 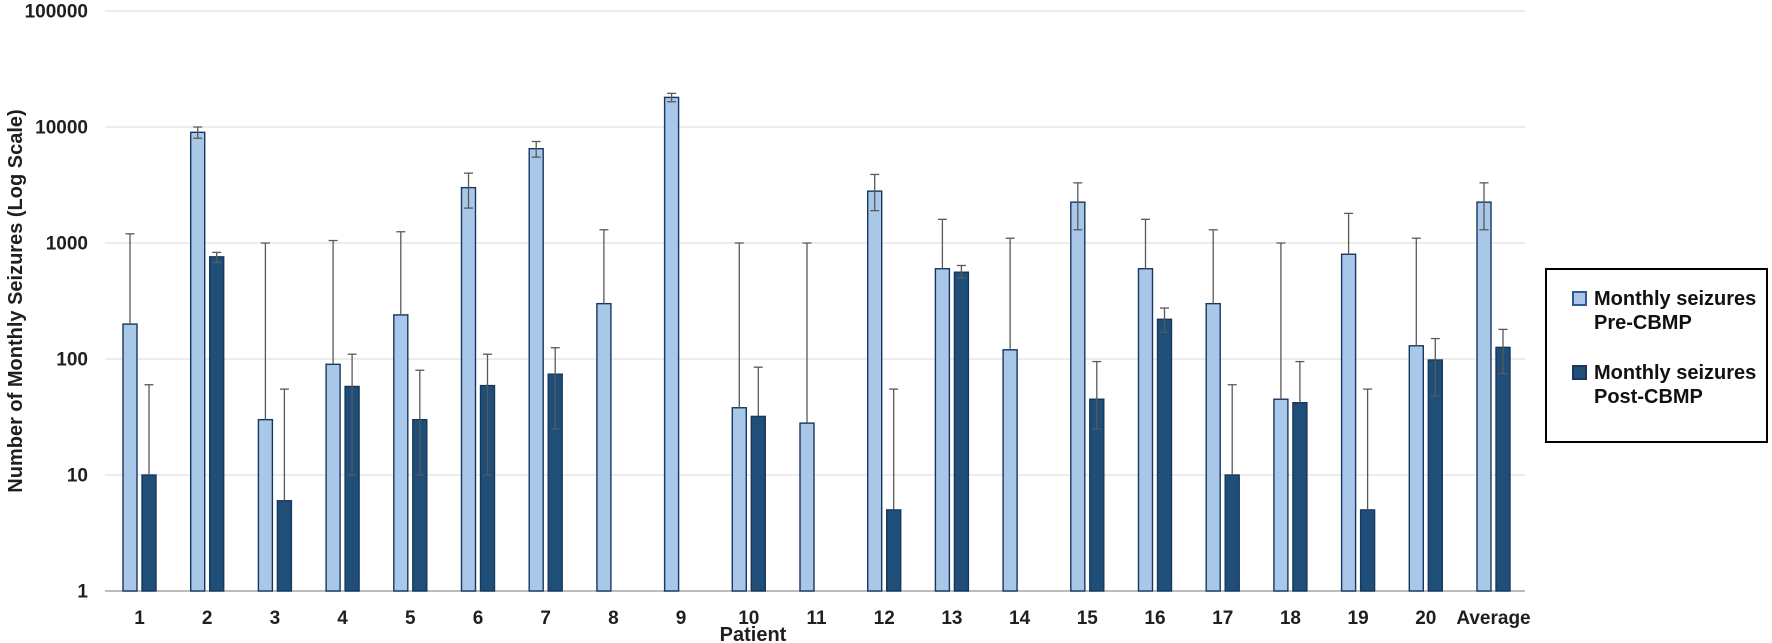 What do you see at coordinates (1088, 618) in the screenshot?
I see `x-tick-label-15: 15` at bounding box center [1088, 618].